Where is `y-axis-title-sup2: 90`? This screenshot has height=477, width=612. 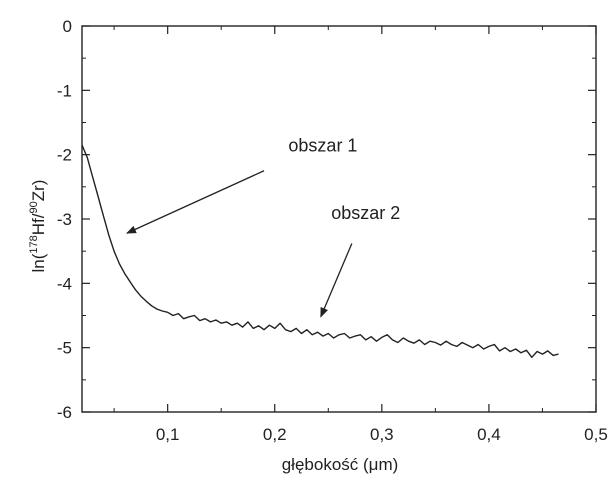
y-axis-title-sup2: 90 is located at coordinates (34, 207).